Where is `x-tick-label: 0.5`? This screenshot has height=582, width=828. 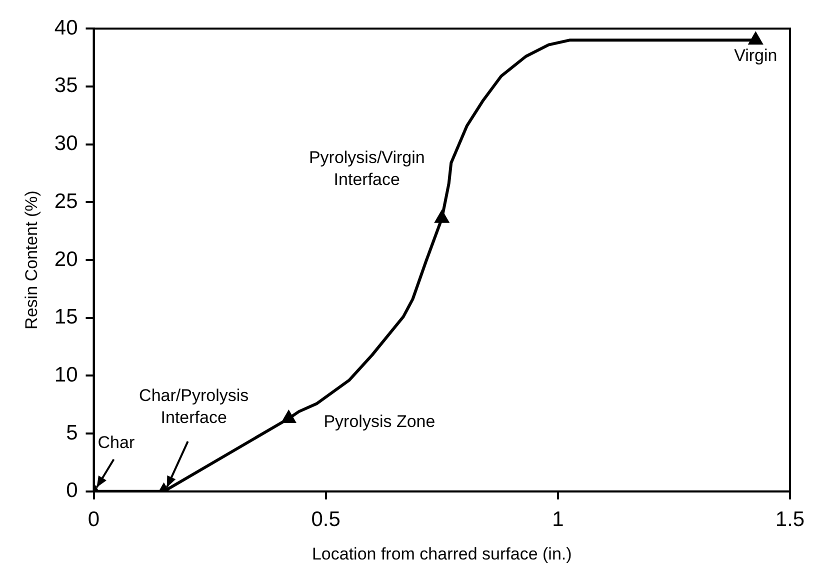
x-tick-label: 0.5 is located at coordinates (325, 519).